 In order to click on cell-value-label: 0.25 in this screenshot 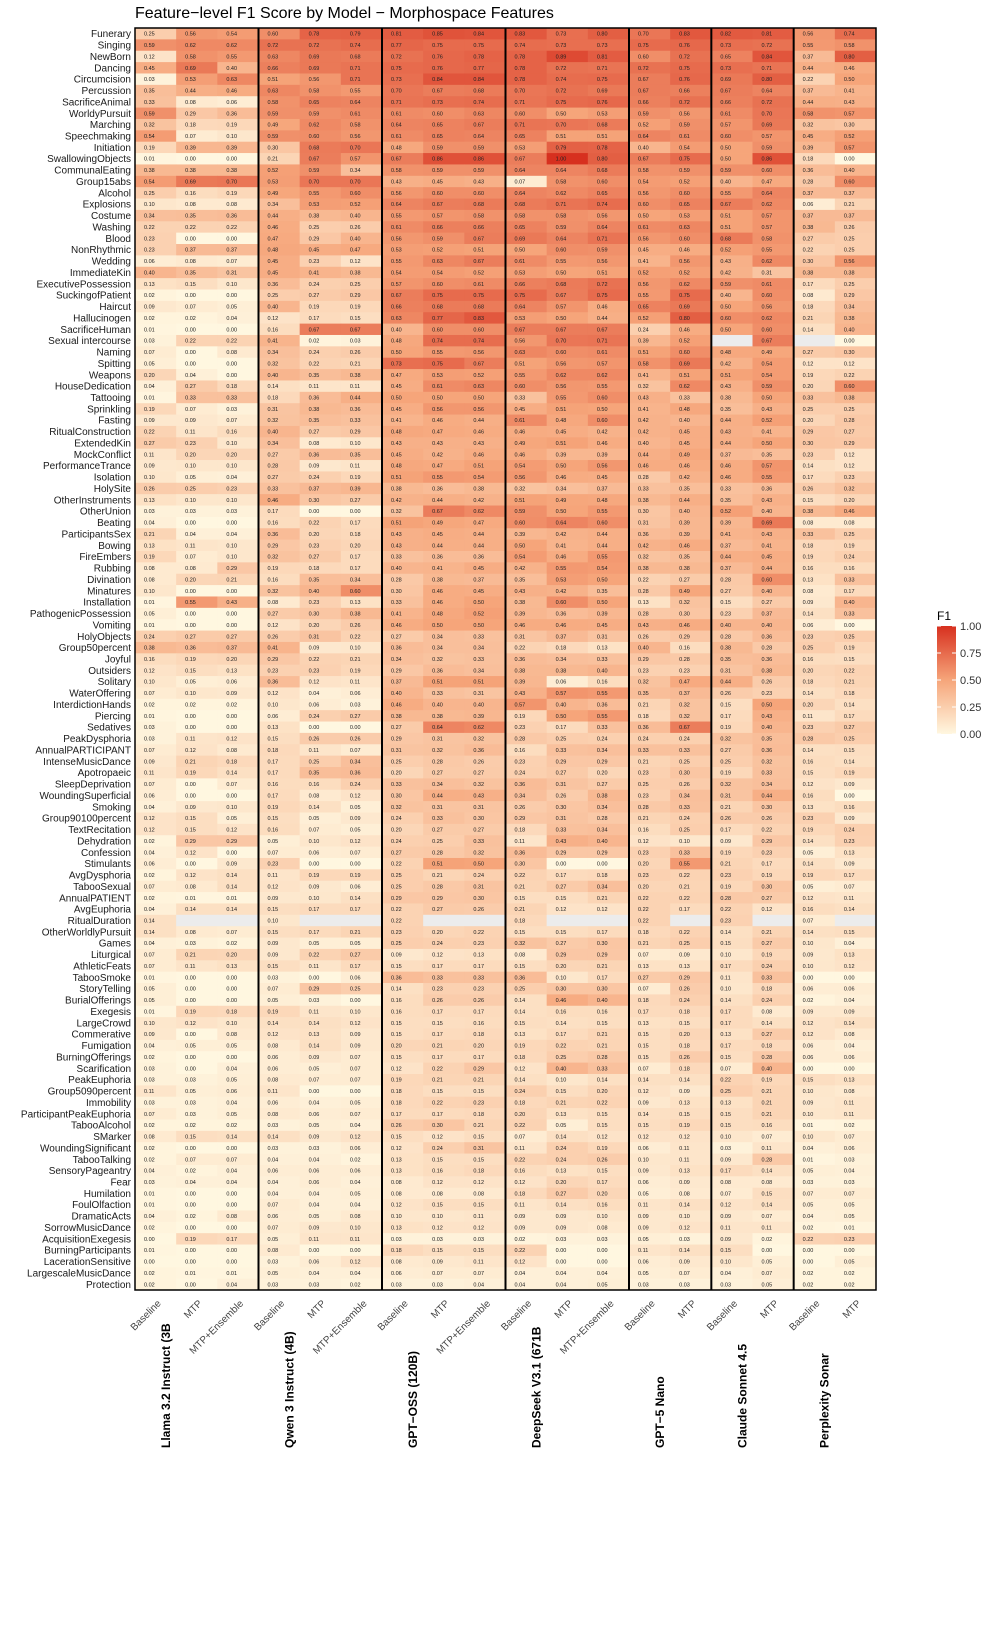, I will do `click(561, 740)`.